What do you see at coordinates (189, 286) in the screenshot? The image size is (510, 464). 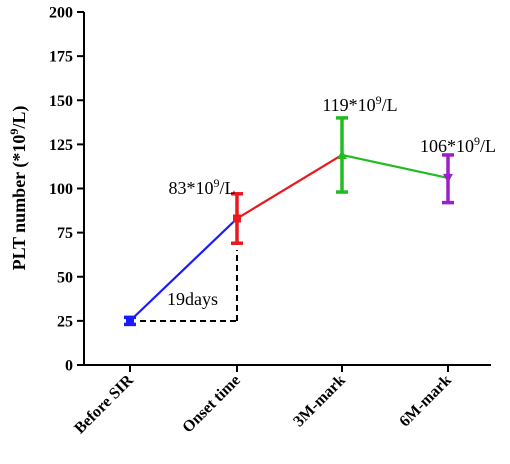 I see `interval-bracket: 19days` at bounding box center [189, 286].